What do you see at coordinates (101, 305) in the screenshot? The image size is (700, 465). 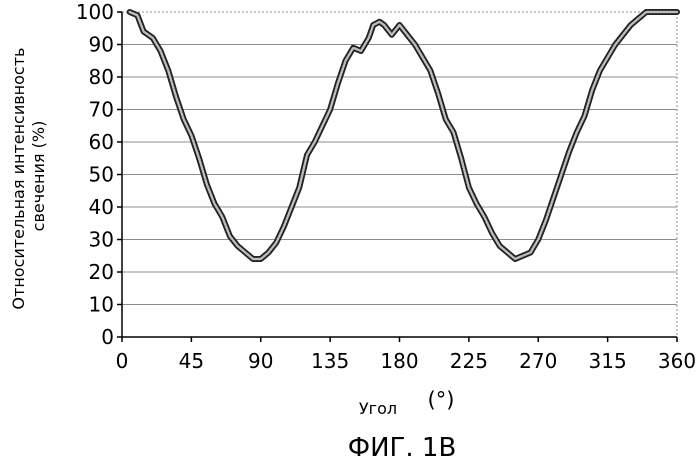 I see `y-tick-label-1: 10` at bounding box center [101, 305].